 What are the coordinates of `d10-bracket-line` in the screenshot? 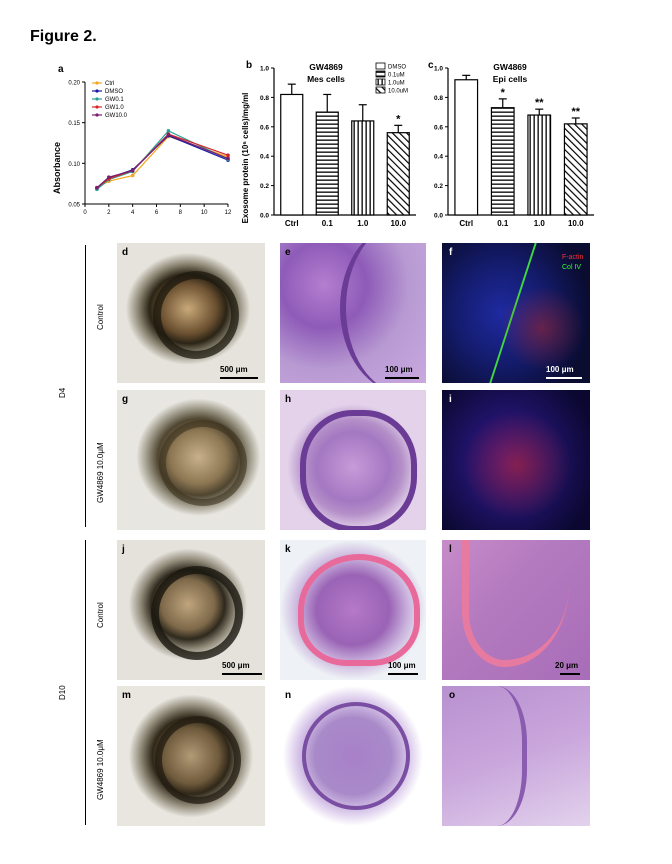 It's located at (85, 682).